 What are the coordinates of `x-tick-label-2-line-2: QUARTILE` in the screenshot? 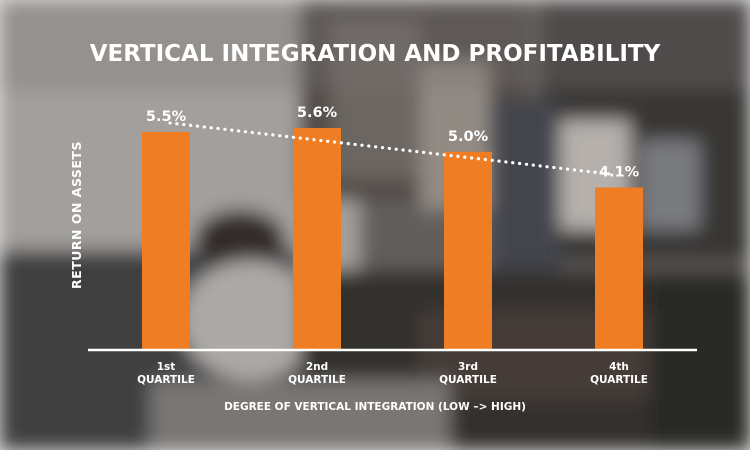 It's located at (317, 380).